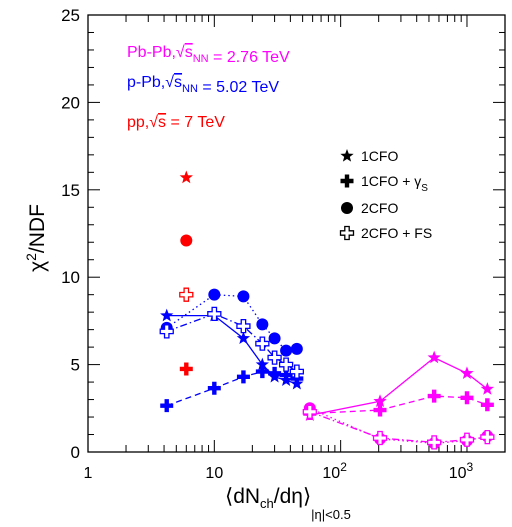 This screenshot has height=527, width=512. I want to click on system-label-pbpb: Pb-Pb,√sNN = 2.76 TeV, so click(208, 55).